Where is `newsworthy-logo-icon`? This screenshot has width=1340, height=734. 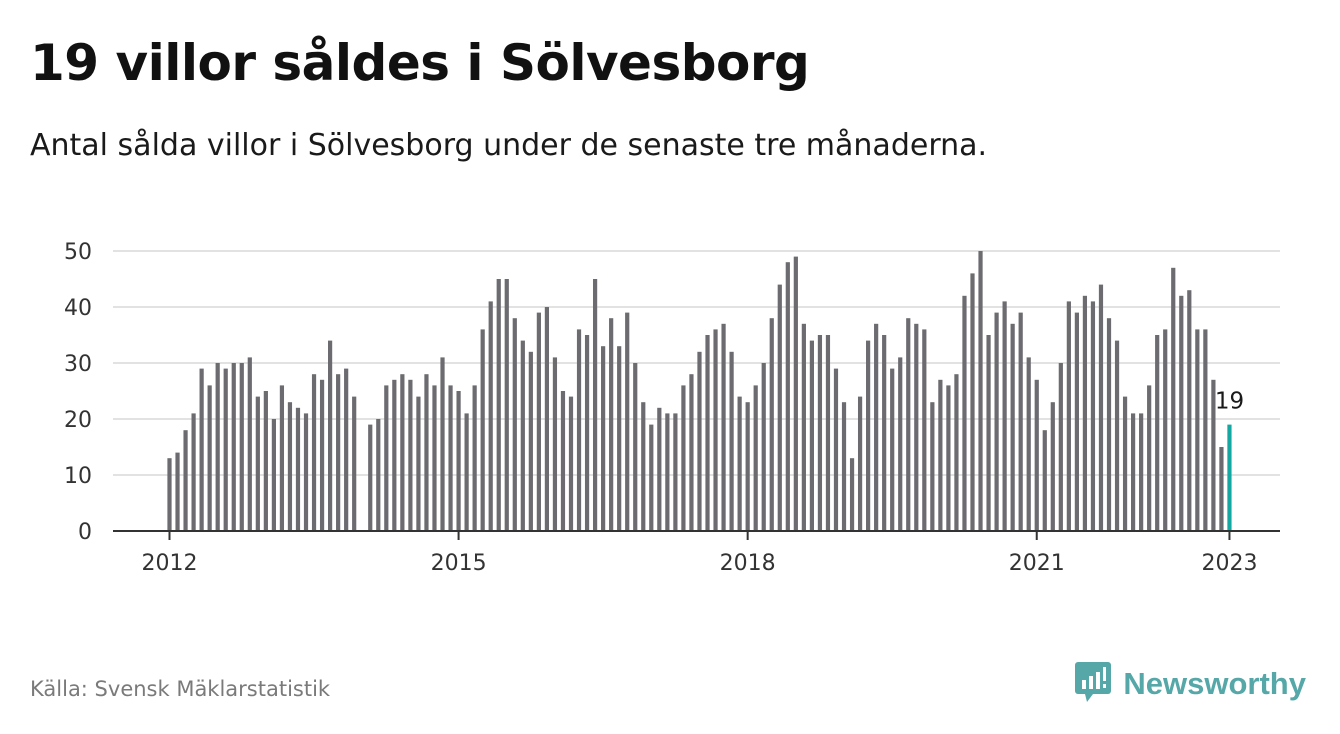
newsworthy-logo-icon is located at coordinates (1093, 684).